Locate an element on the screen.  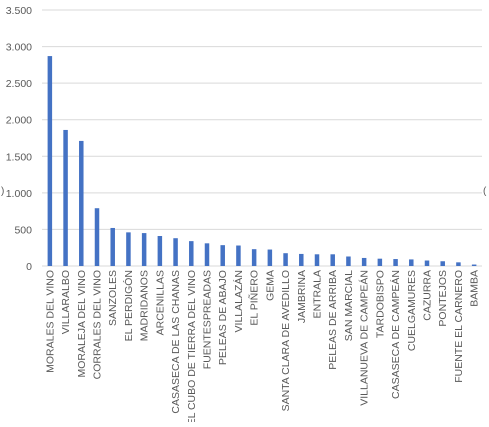
right-edge-mark: ( is located at coordinates (485, 191).